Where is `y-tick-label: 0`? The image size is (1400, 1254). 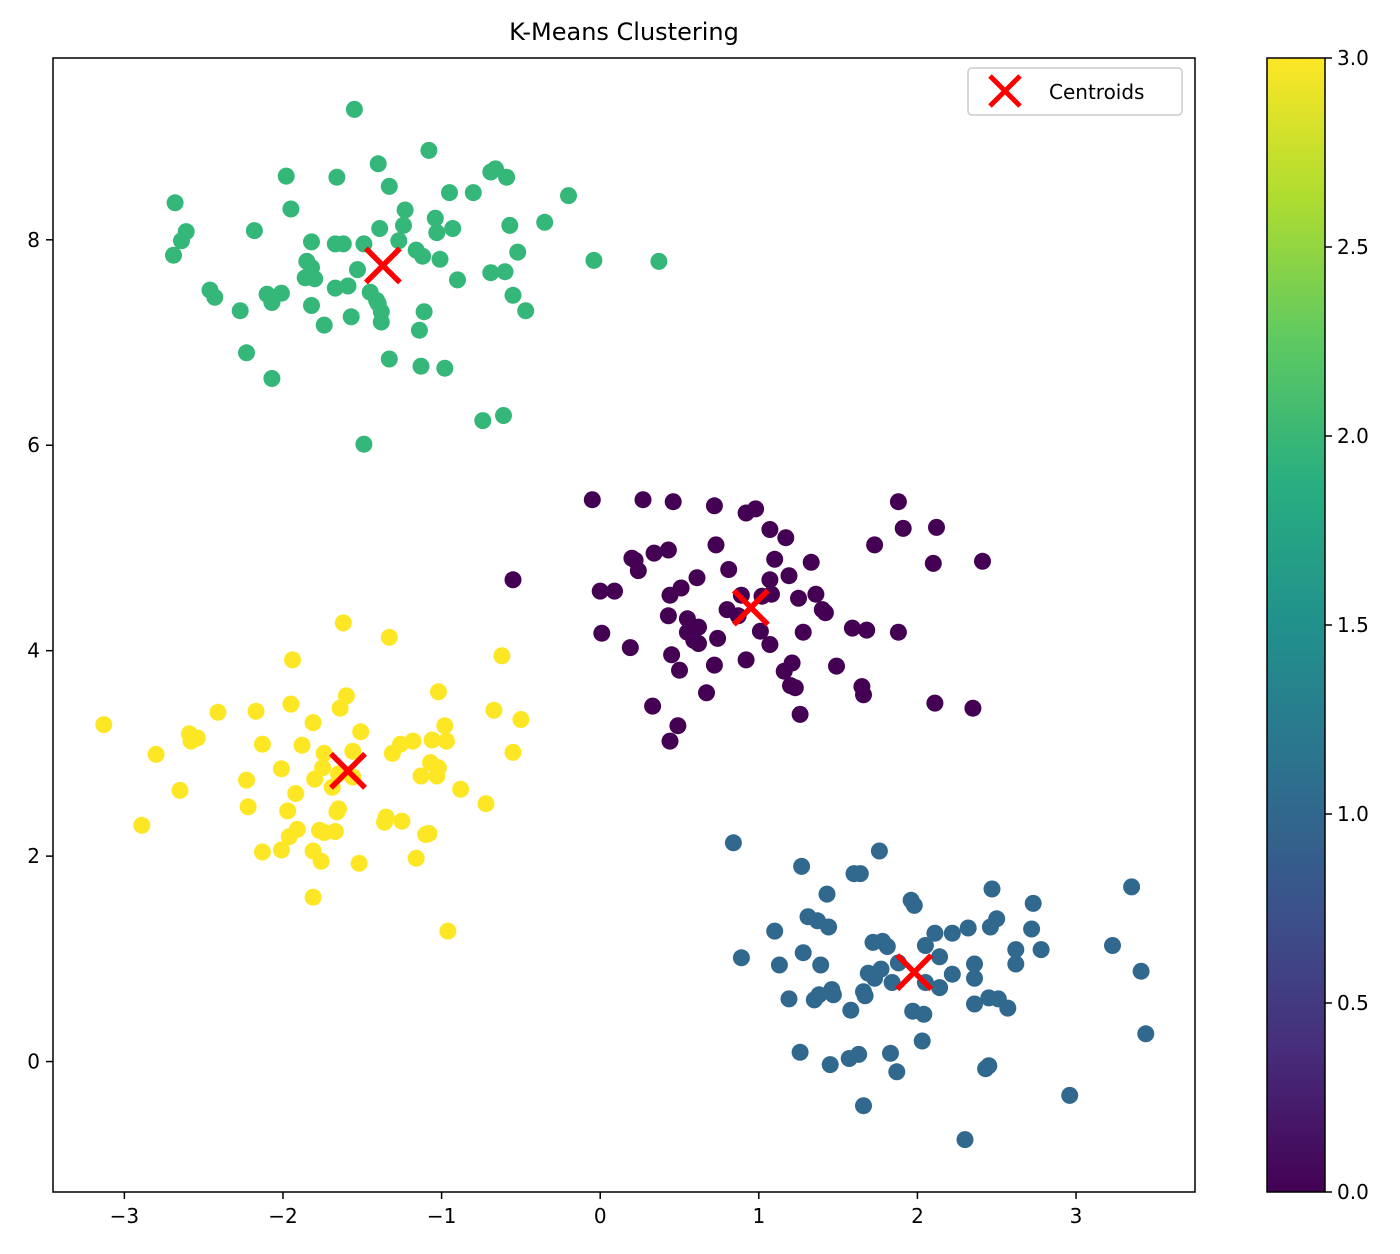
y-tick-label: 0 is located at coordinates (33, 1062).